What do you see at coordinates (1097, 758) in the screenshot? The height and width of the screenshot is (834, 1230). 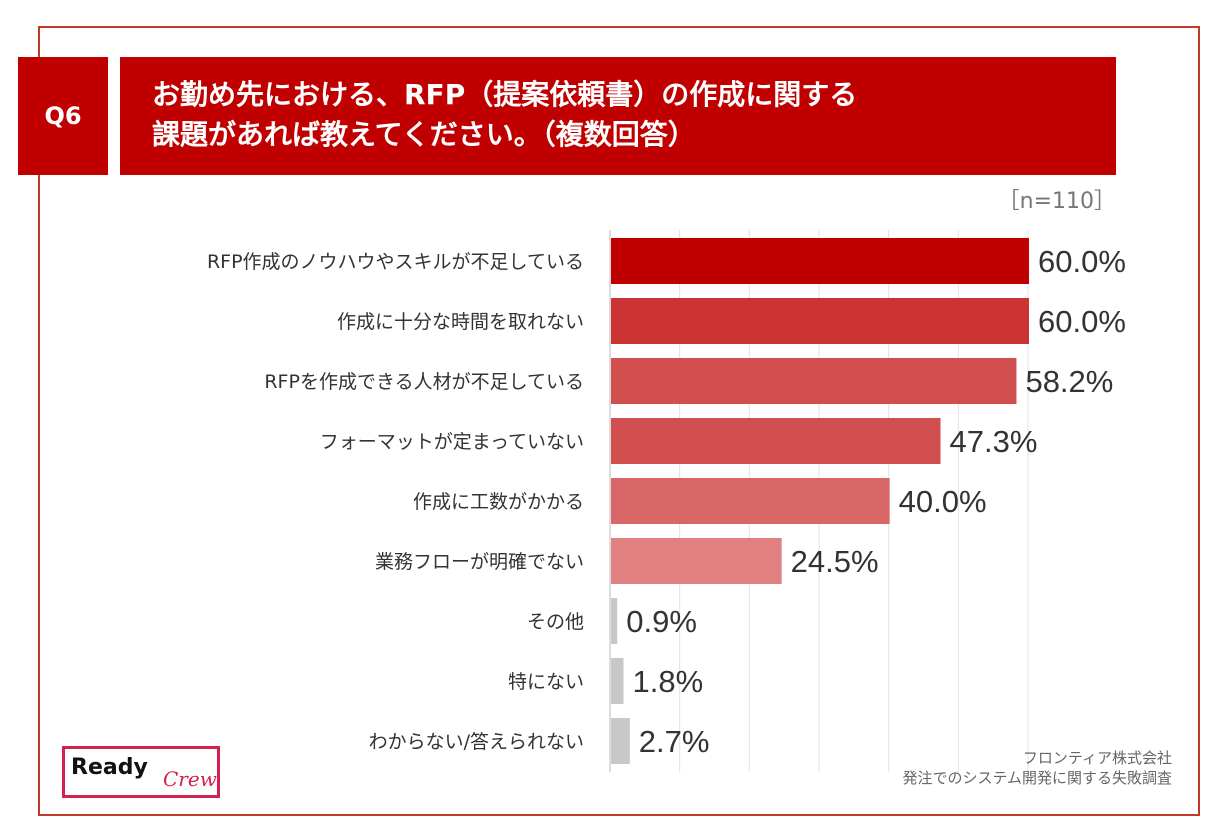 I see `source-company: フロンティア株式会社` at bounding box center [1097, 758].